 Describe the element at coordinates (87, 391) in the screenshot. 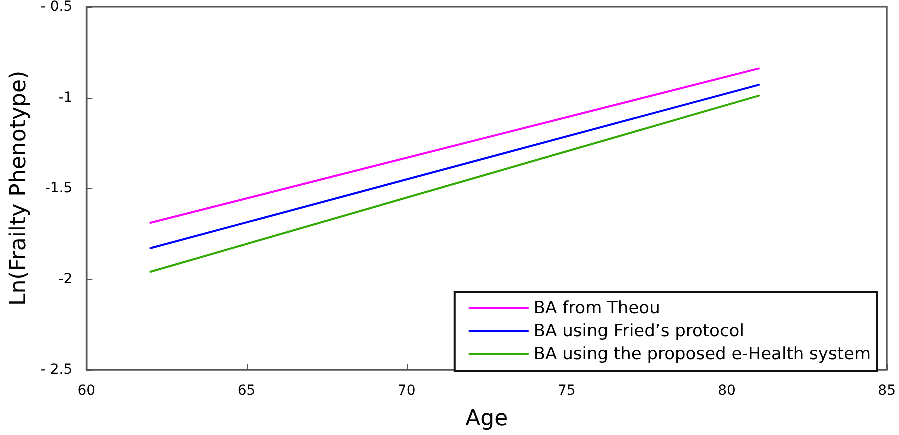

I see `x-tick-label: 60` at that location.